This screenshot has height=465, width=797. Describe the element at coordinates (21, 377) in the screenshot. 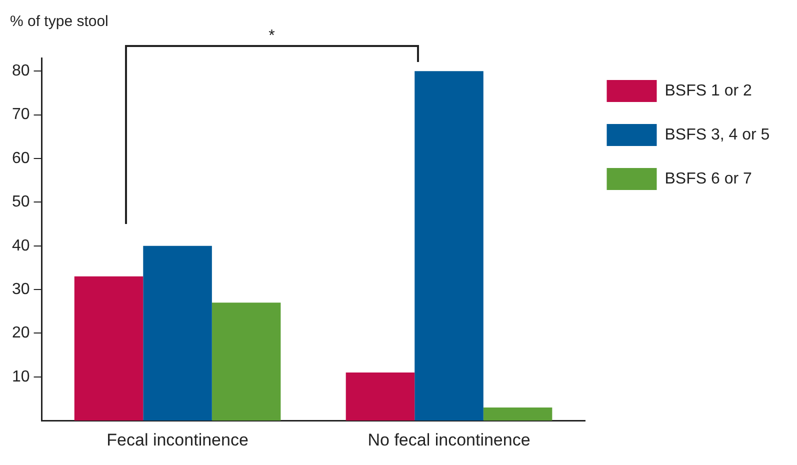

I see `y-tick-label: 10` at that location.